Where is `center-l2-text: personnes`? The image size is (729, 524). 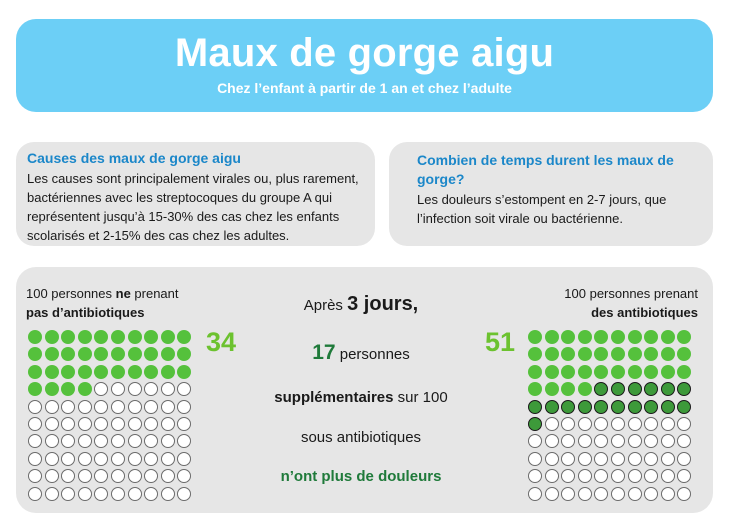
center-l2-text: personnes is located at coordinates (372, 354).